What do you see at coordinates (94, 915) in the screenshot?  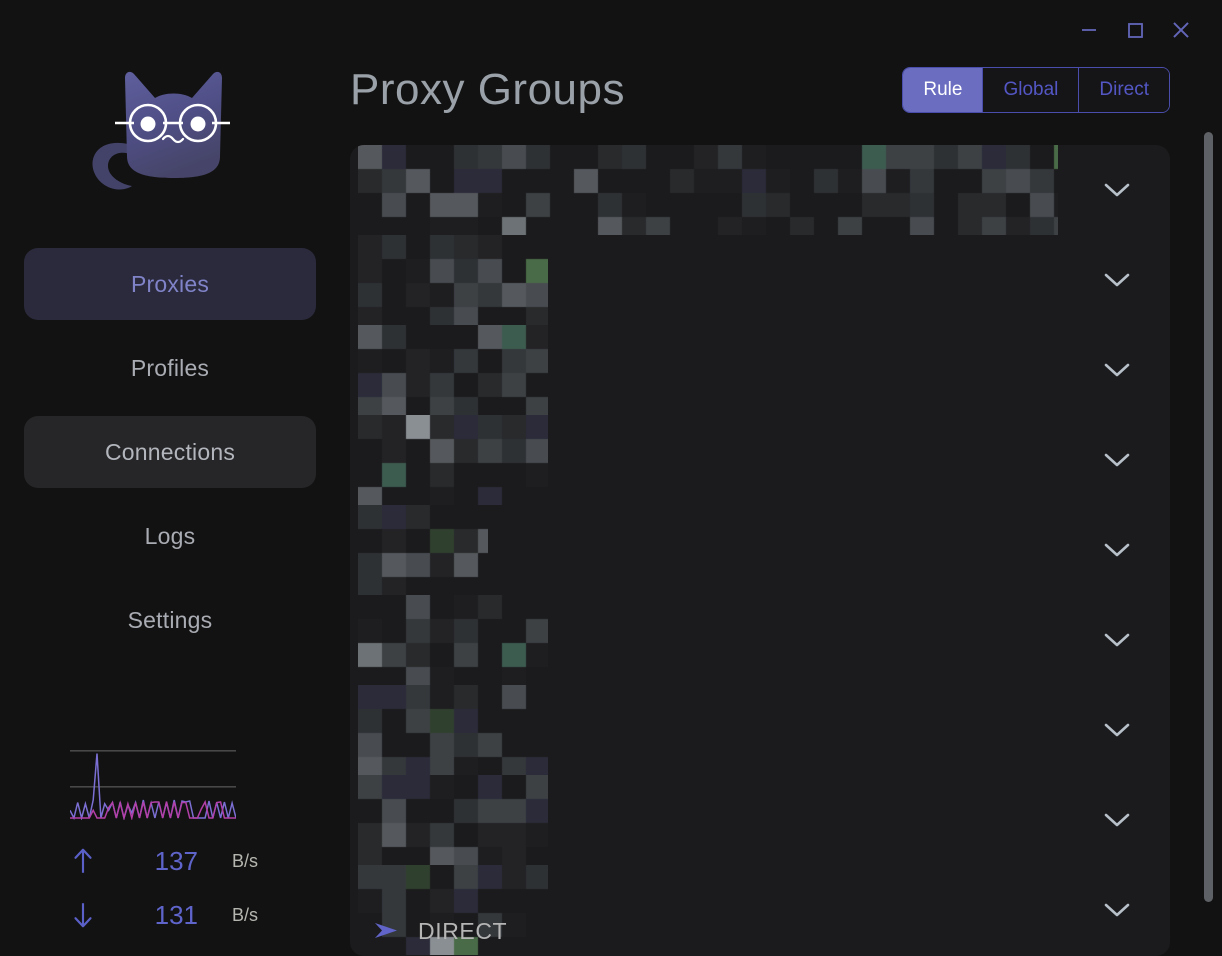 I see `arrow-down-icon` at bounding box center [94, 915].